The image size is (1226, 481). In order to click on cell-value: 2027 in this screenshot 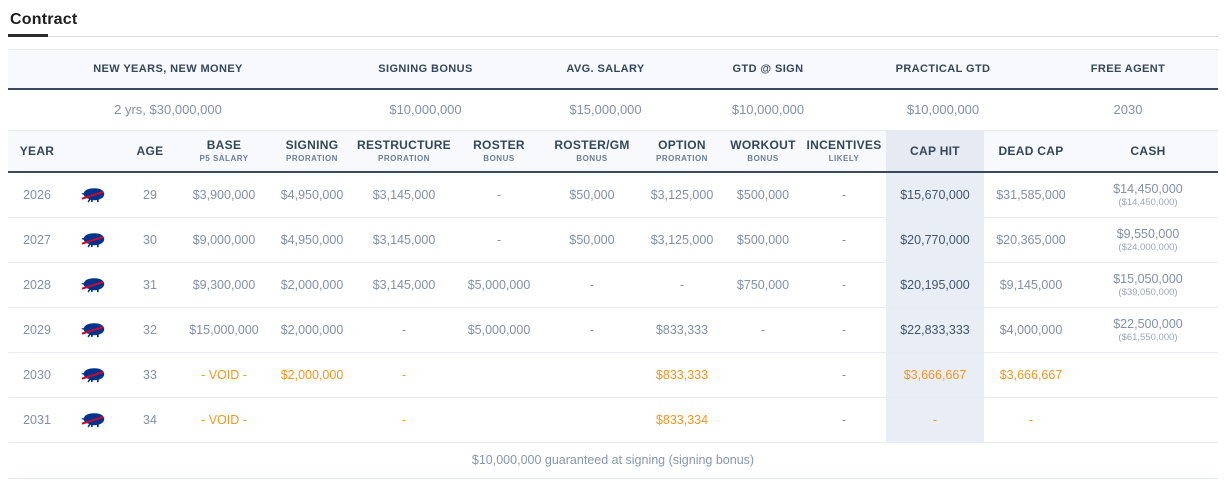, I will do `click(37, 240)`.